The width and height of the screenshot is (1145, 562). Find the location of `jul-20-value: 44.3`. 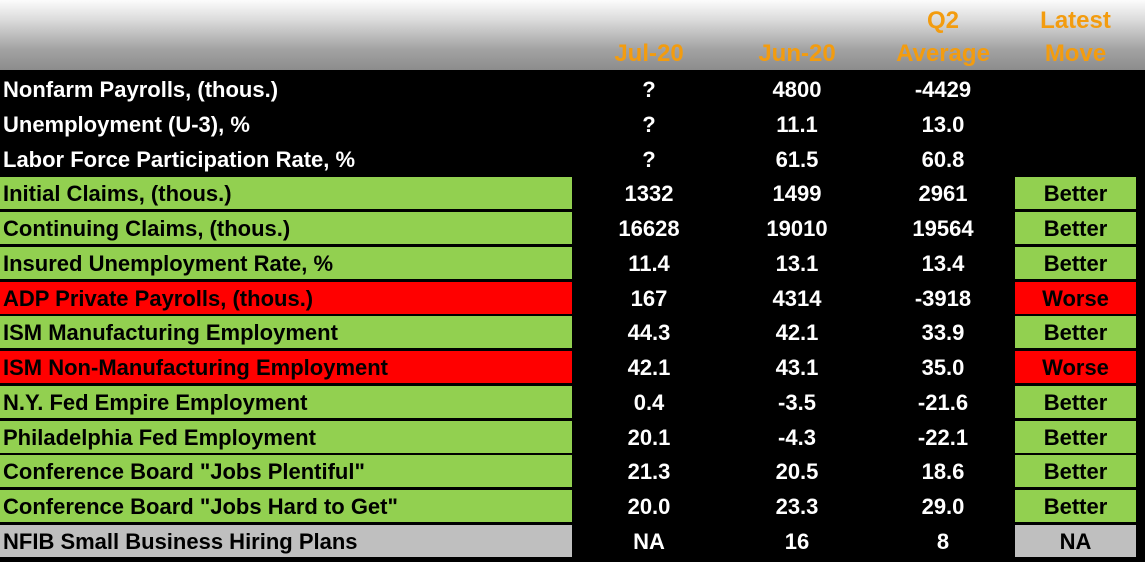

jul-20-value: 44.3 is located at coordinates (649, 333).